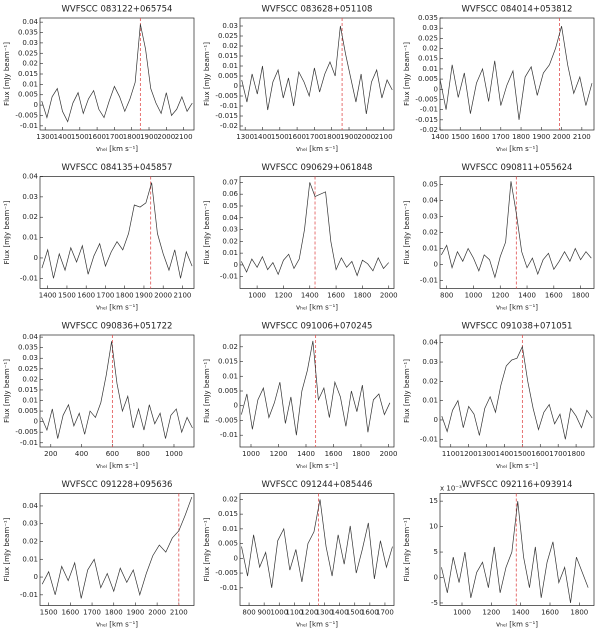 The image size is (600, 634). What do you see at coordinates (433, 501) in the screenshot?
I see `y-tick-label: 15` at bounding box center [433, 501].